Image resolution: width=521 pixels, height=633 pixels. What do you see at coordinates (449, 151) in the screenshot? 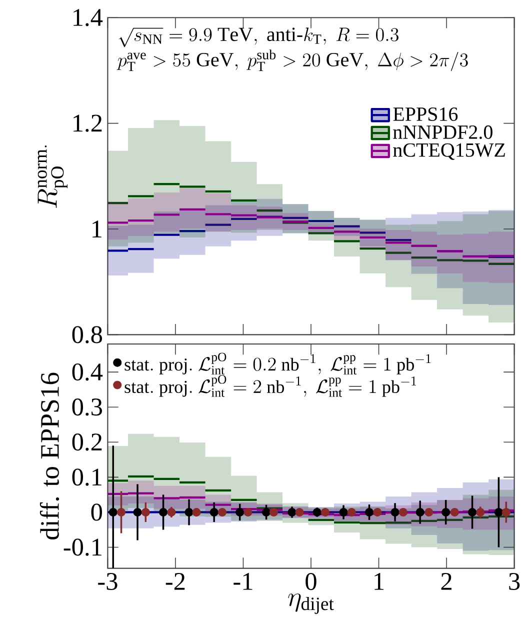
I see `legend-label: nCTEQ15WZ` at bounding box center [449, 151].